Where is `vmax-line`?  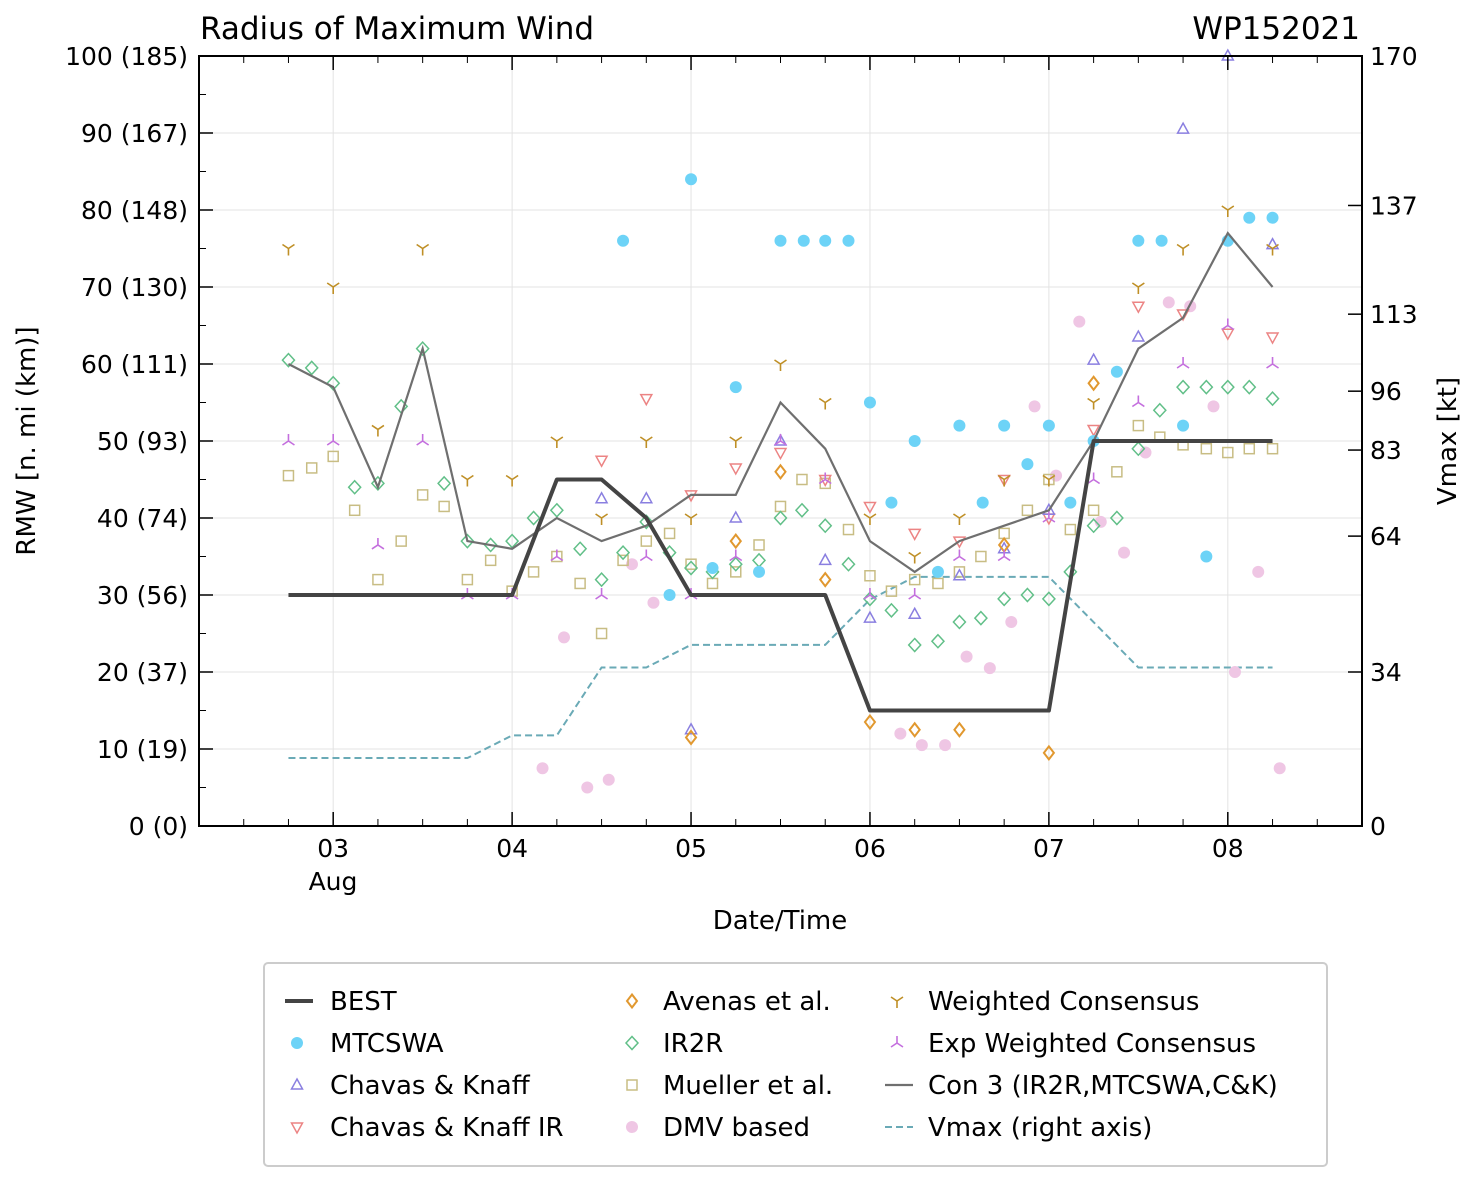
vmax-line is located at coordinates (780, 667).